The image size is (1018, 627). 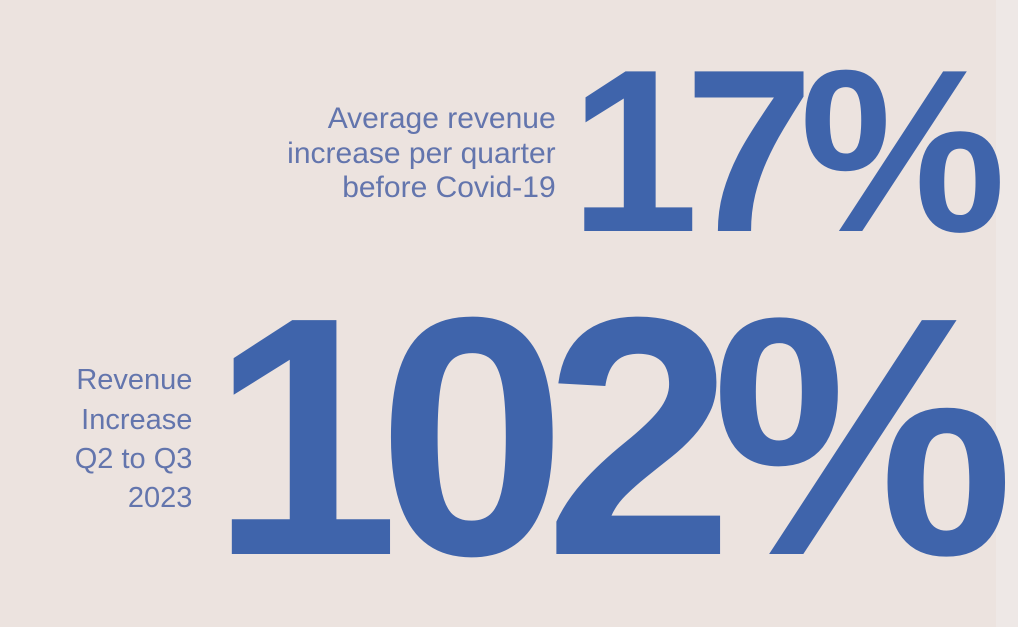 I want to click on stat-label-line: Average revenue, so click(x=441, y=118).